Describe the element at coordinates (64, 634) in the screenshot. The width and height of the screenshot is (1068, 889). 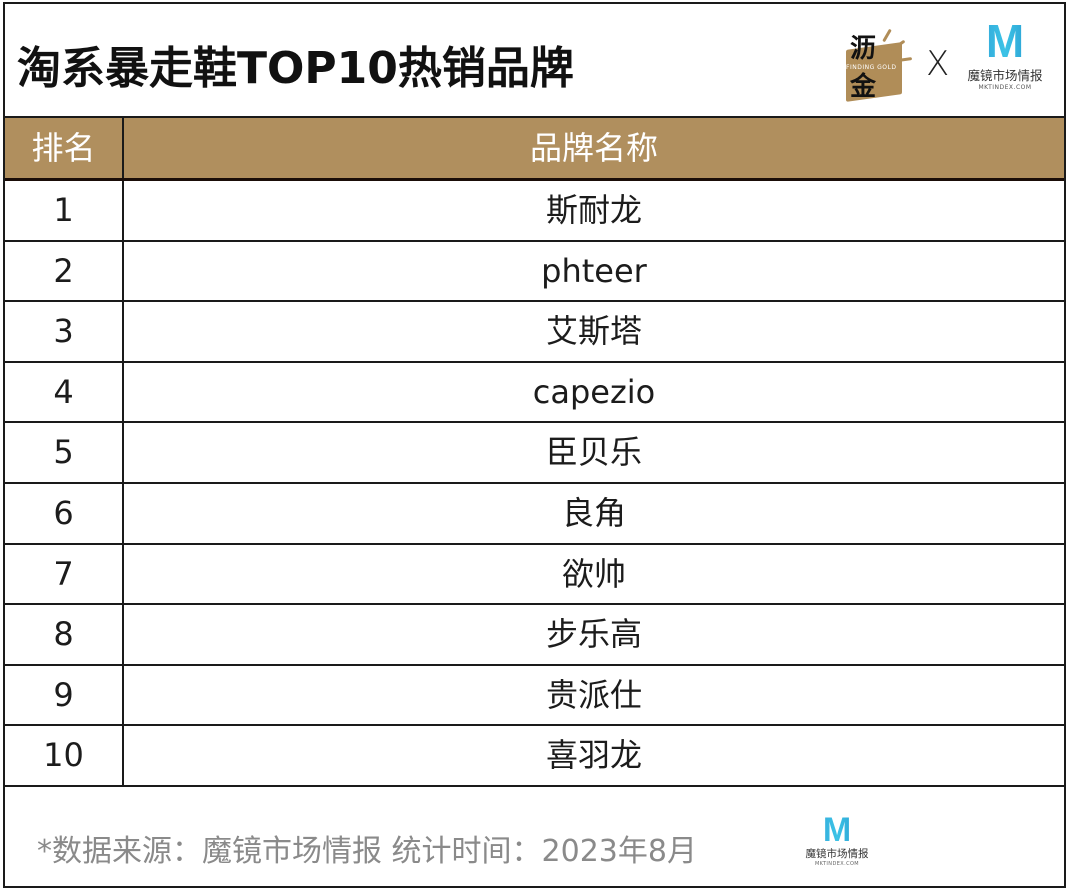
I see `rank-cell: 8` at that location.